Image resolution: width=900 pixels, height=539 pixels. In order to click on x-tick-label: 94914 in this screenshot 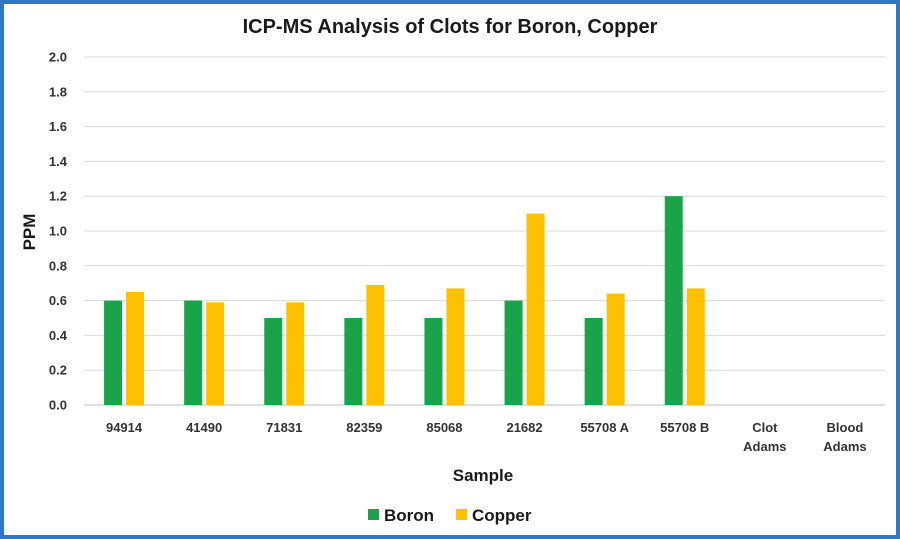, I will do `click(124, 427)`.